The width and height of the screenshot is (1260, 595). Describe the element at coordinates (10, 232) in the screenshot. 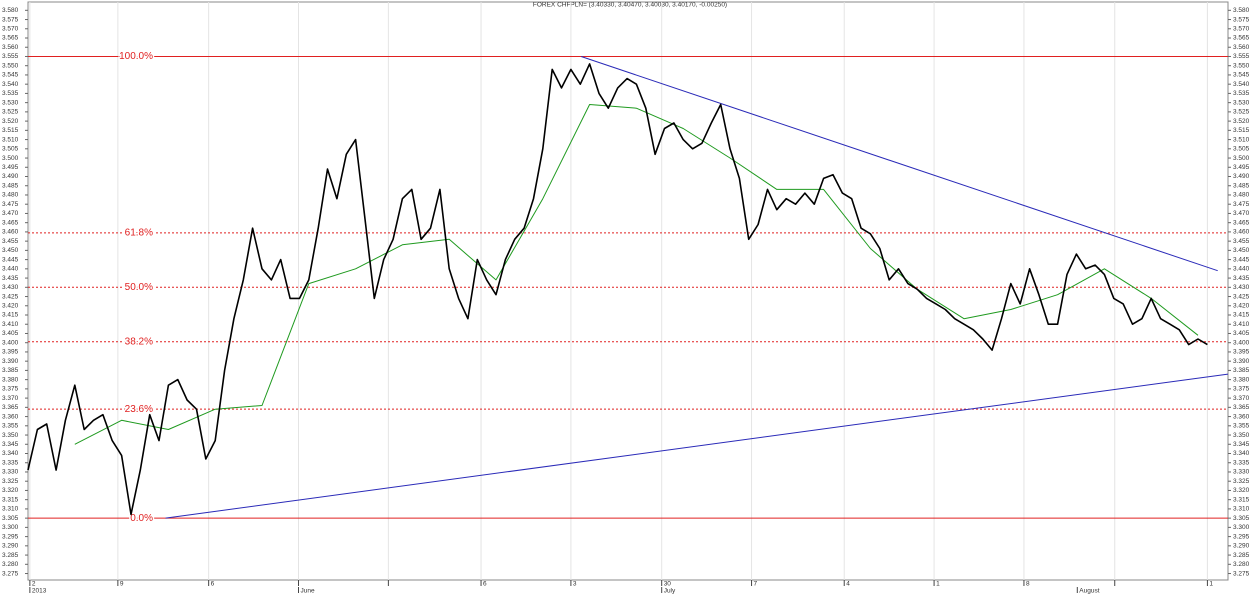

I see `y-tick-label: 3.460` at that location.